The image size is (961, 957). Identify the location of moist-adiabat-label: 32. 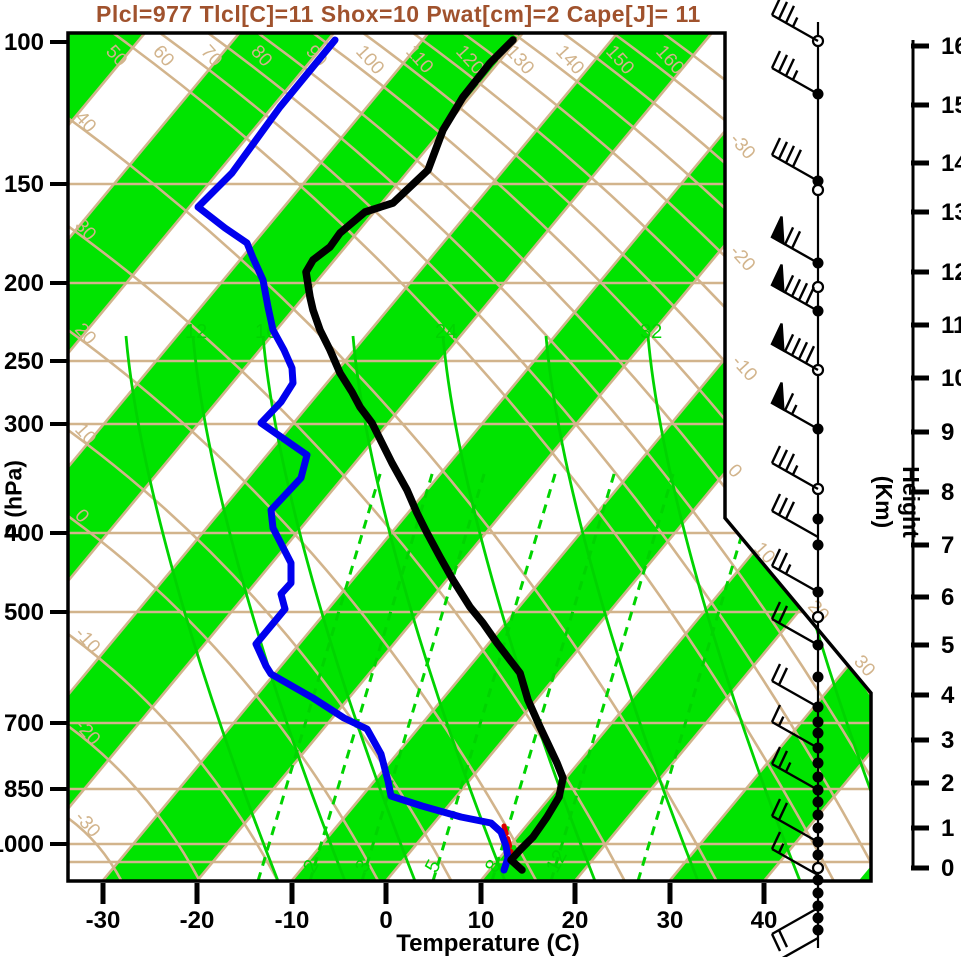
(651, 332).